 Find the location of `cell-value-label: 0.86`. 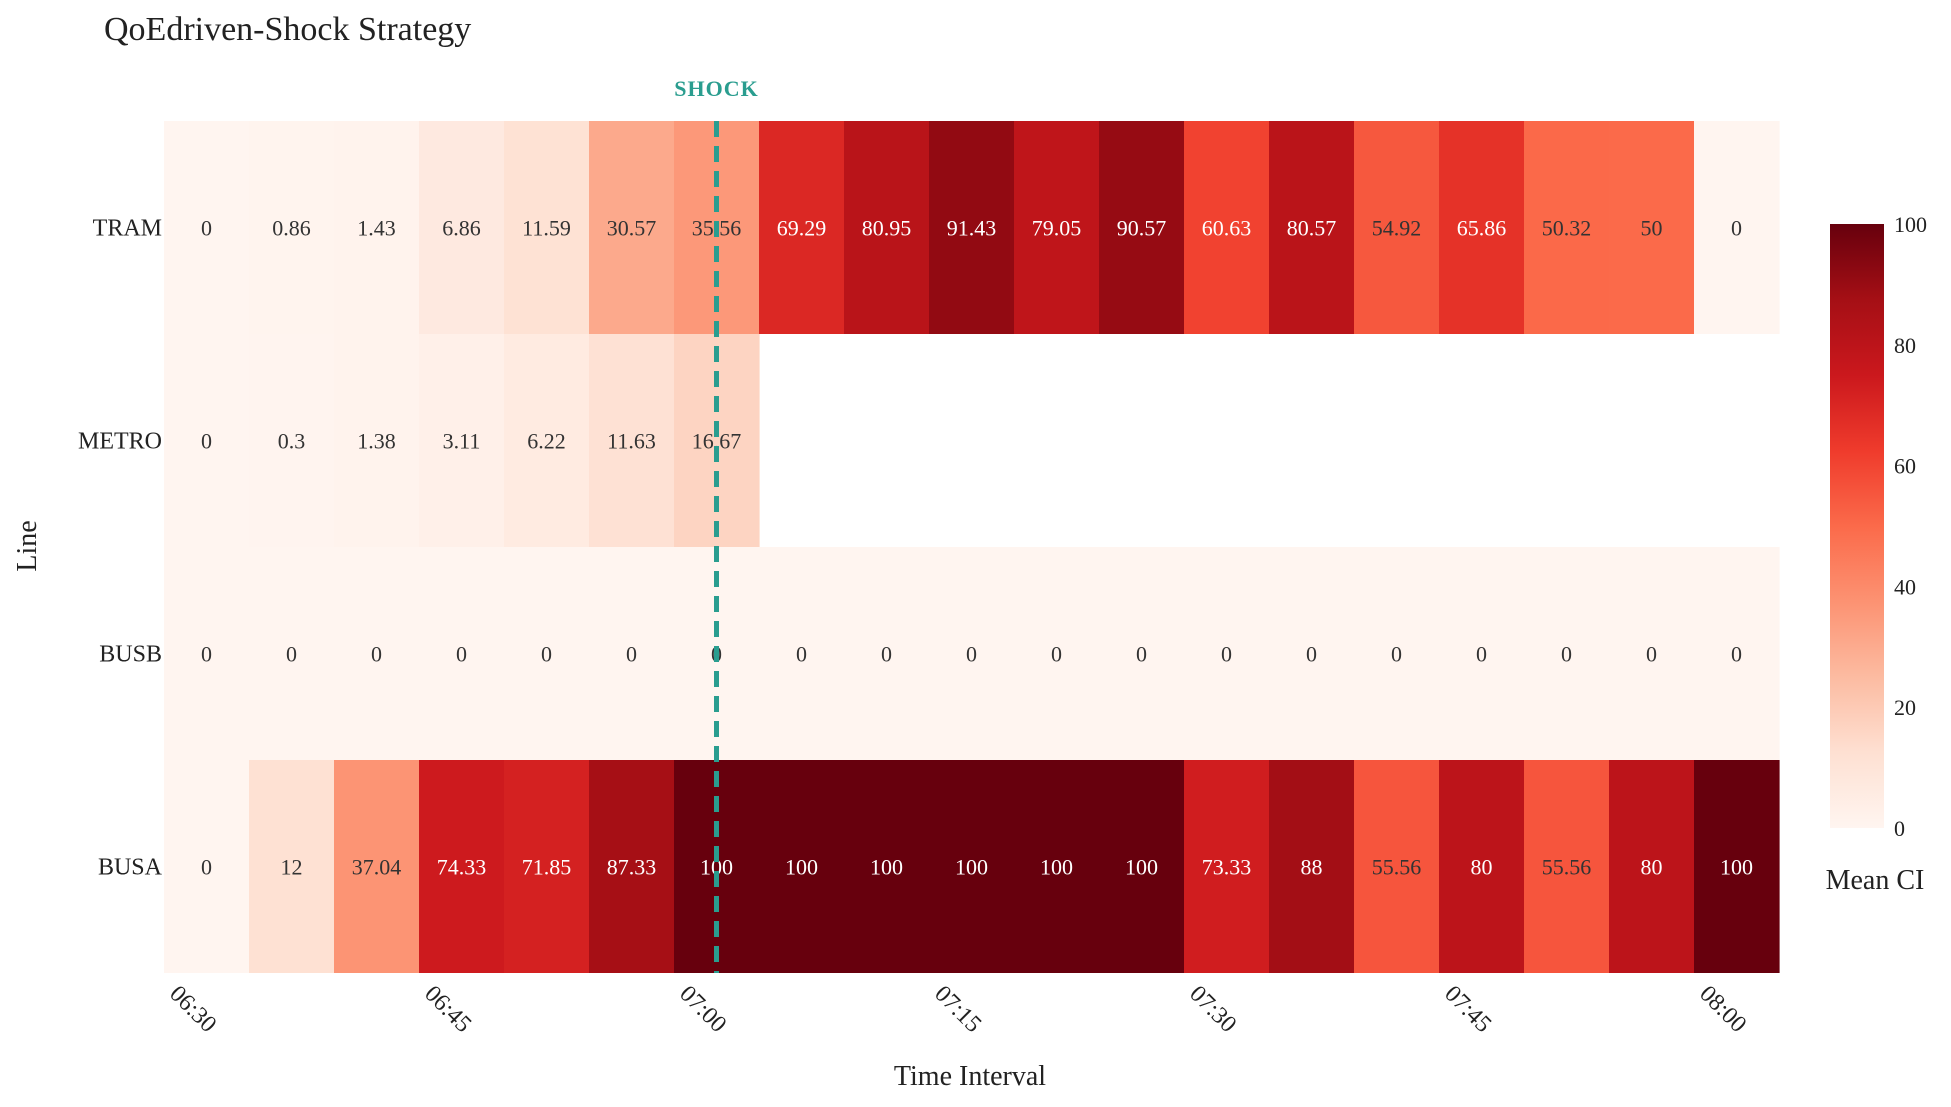

cell-value-label: 0.86 is located at coordinates (291, 228).